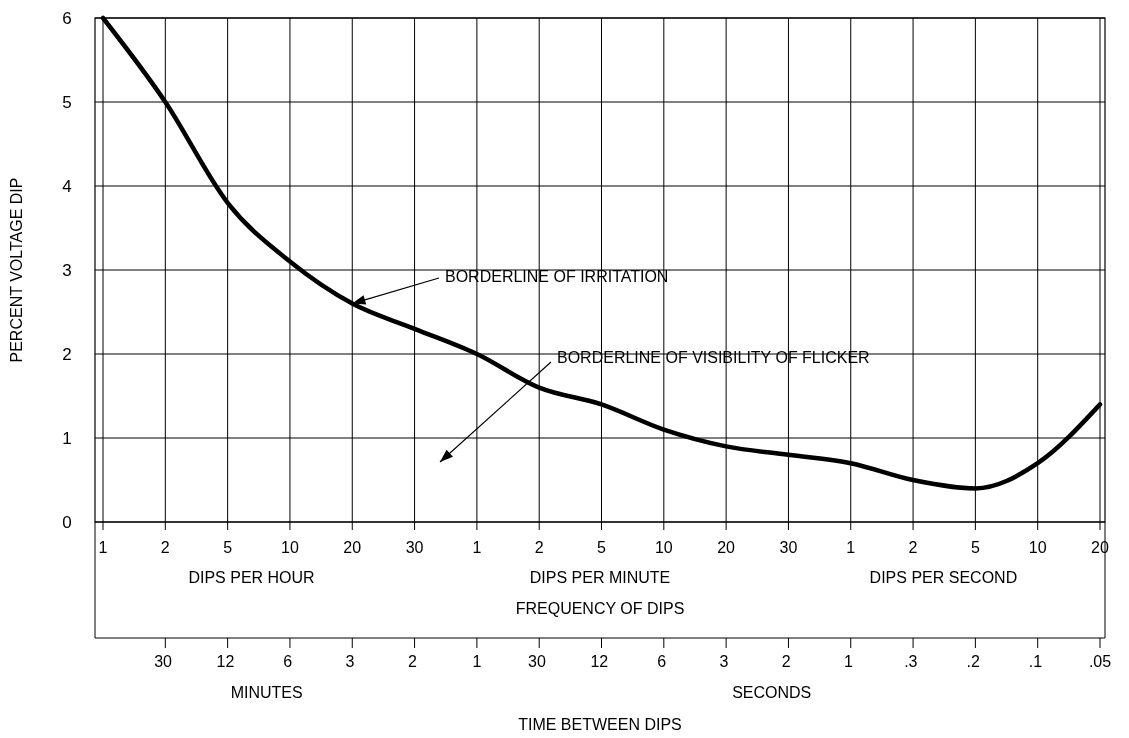 Image resolution: width=1129 pixels, height=738 pixels. Describe the element at coordinates (318, 661) in the screenshot. I see `text: 30 12 6 3 2 1` at that location.